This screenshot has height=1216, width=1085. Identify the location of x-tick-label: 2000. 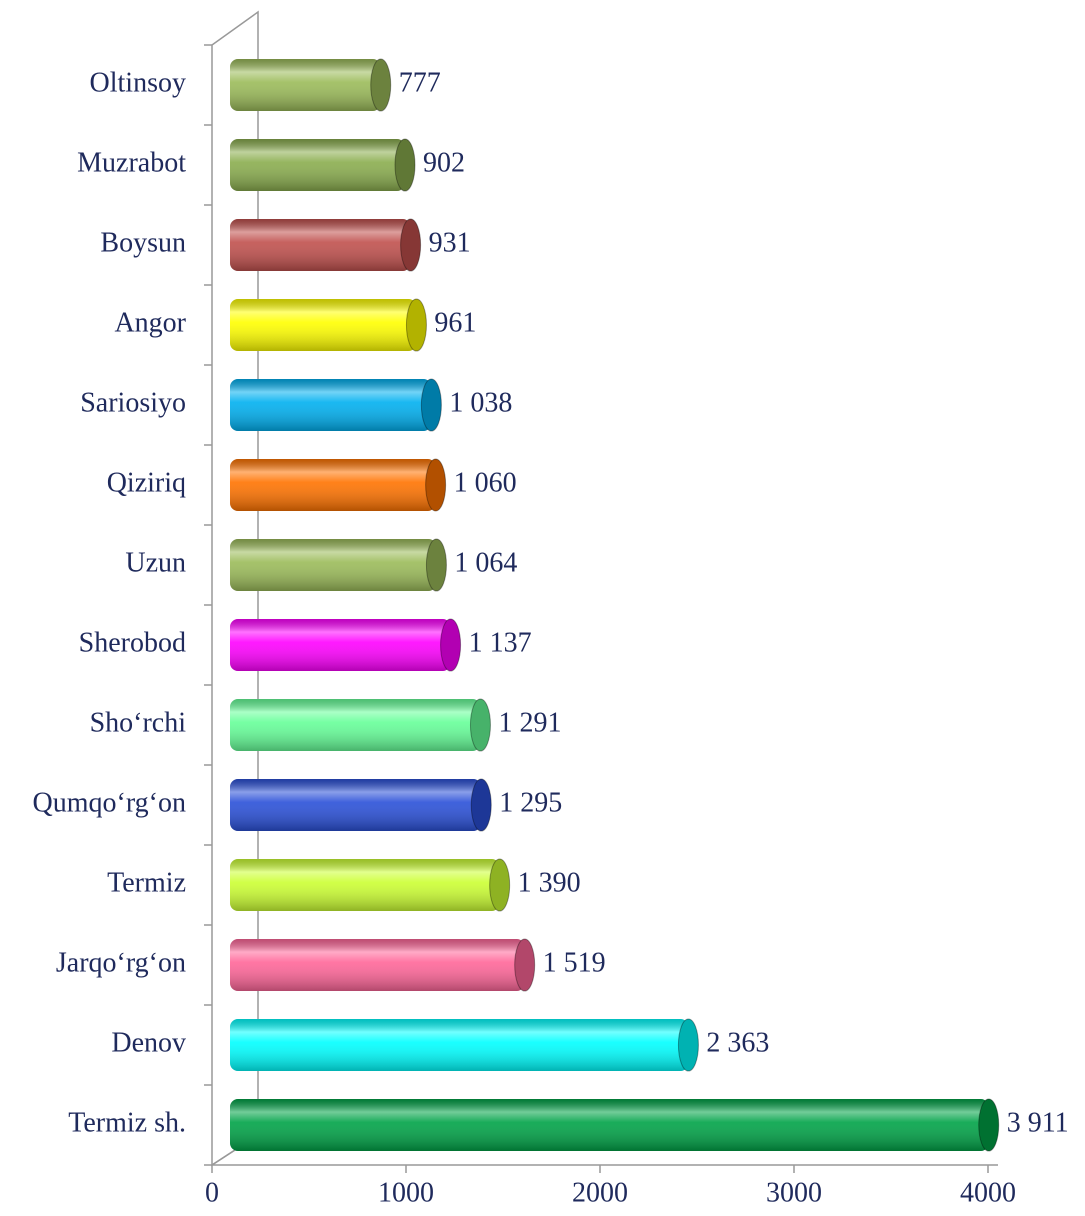
(600, 1192).